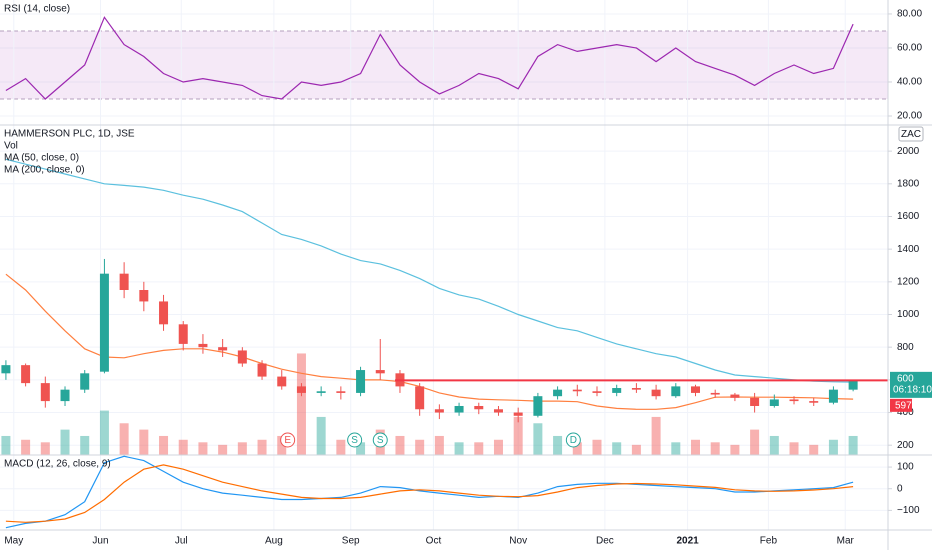 The image size is (932, 550). What do you see at coordinates (274, 541) in the screenshot?
I see `x-tick-label: Aug` at bounding box center [274, 541].